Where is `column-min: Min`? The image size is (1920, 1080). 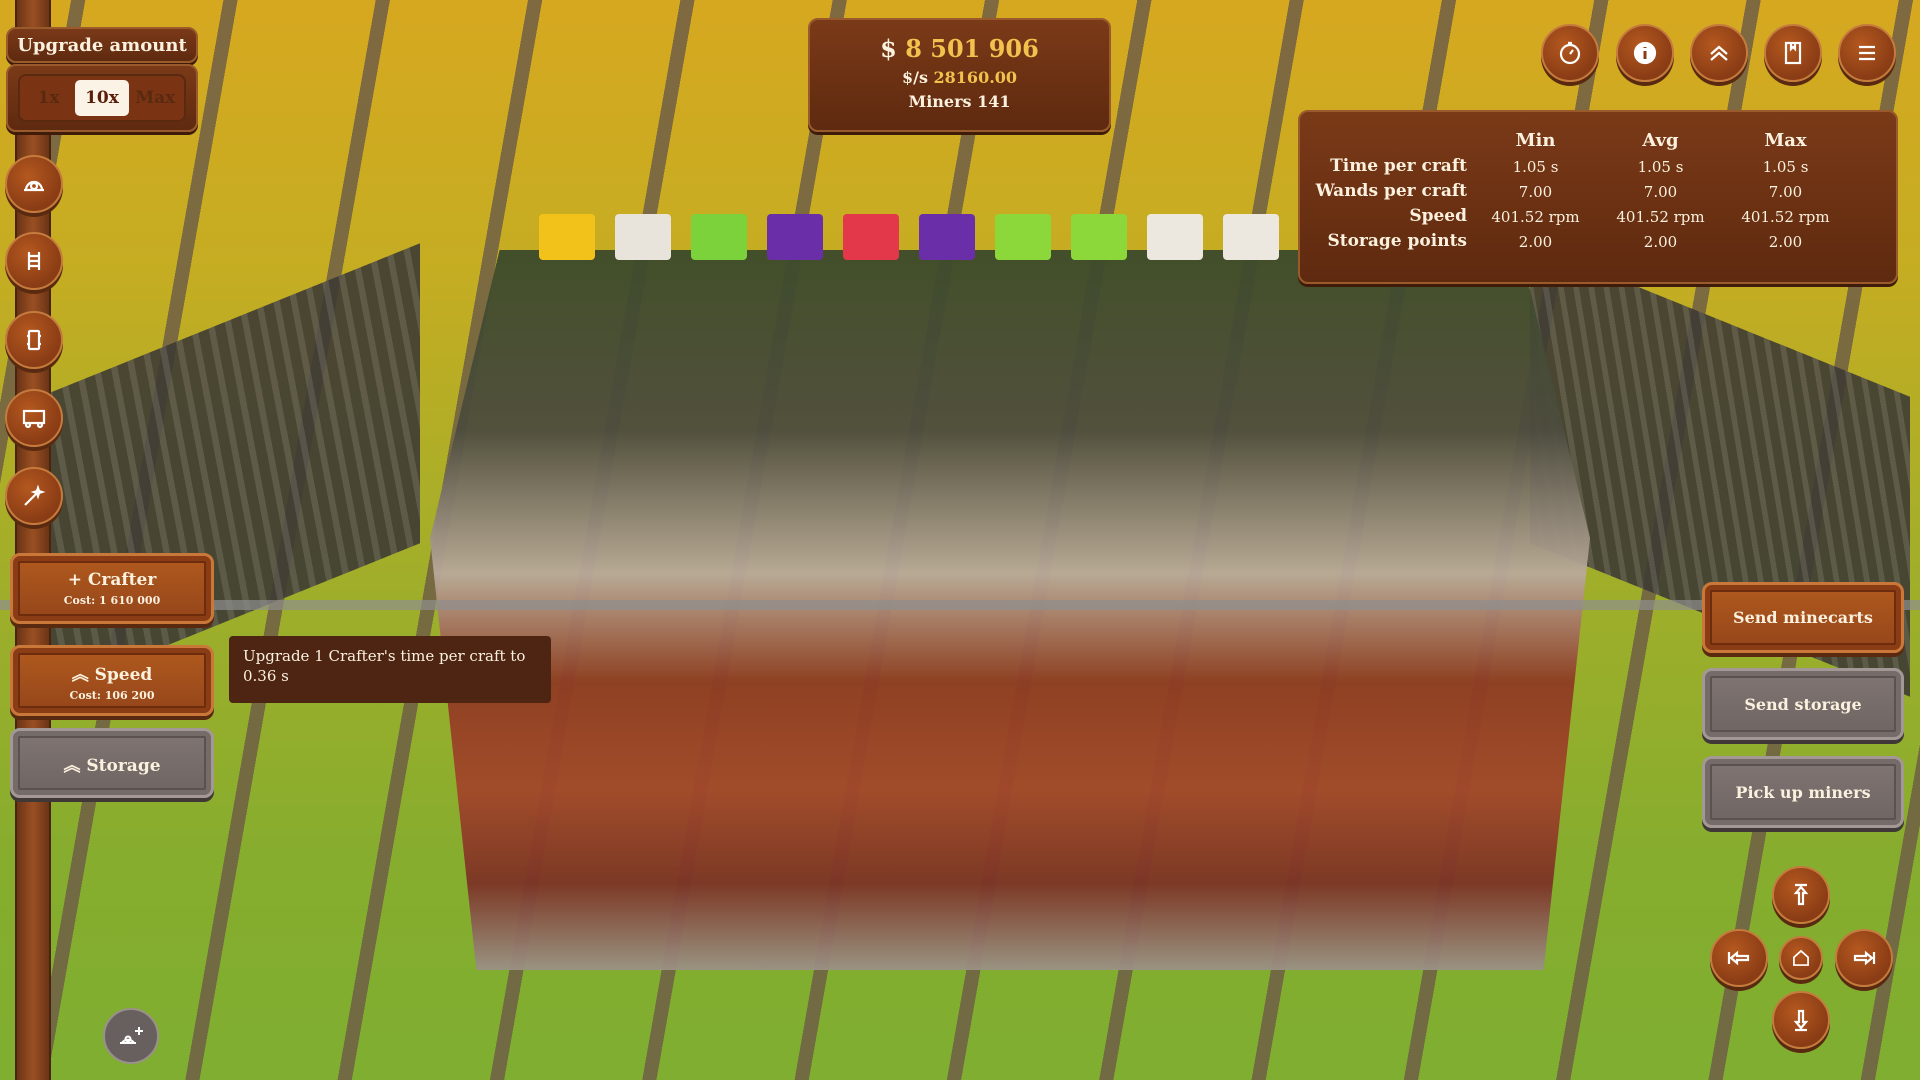
column-min: Min is located at coordinates (1535, 140).